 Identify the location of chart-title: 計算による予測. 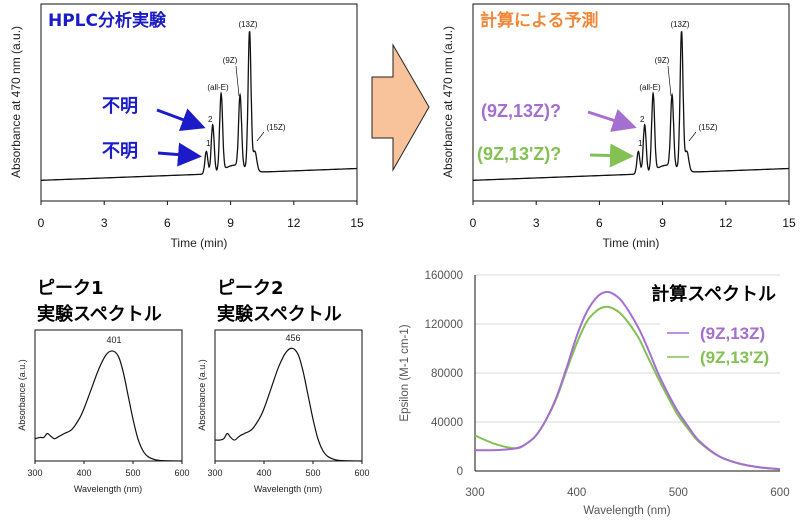
(539, 20).